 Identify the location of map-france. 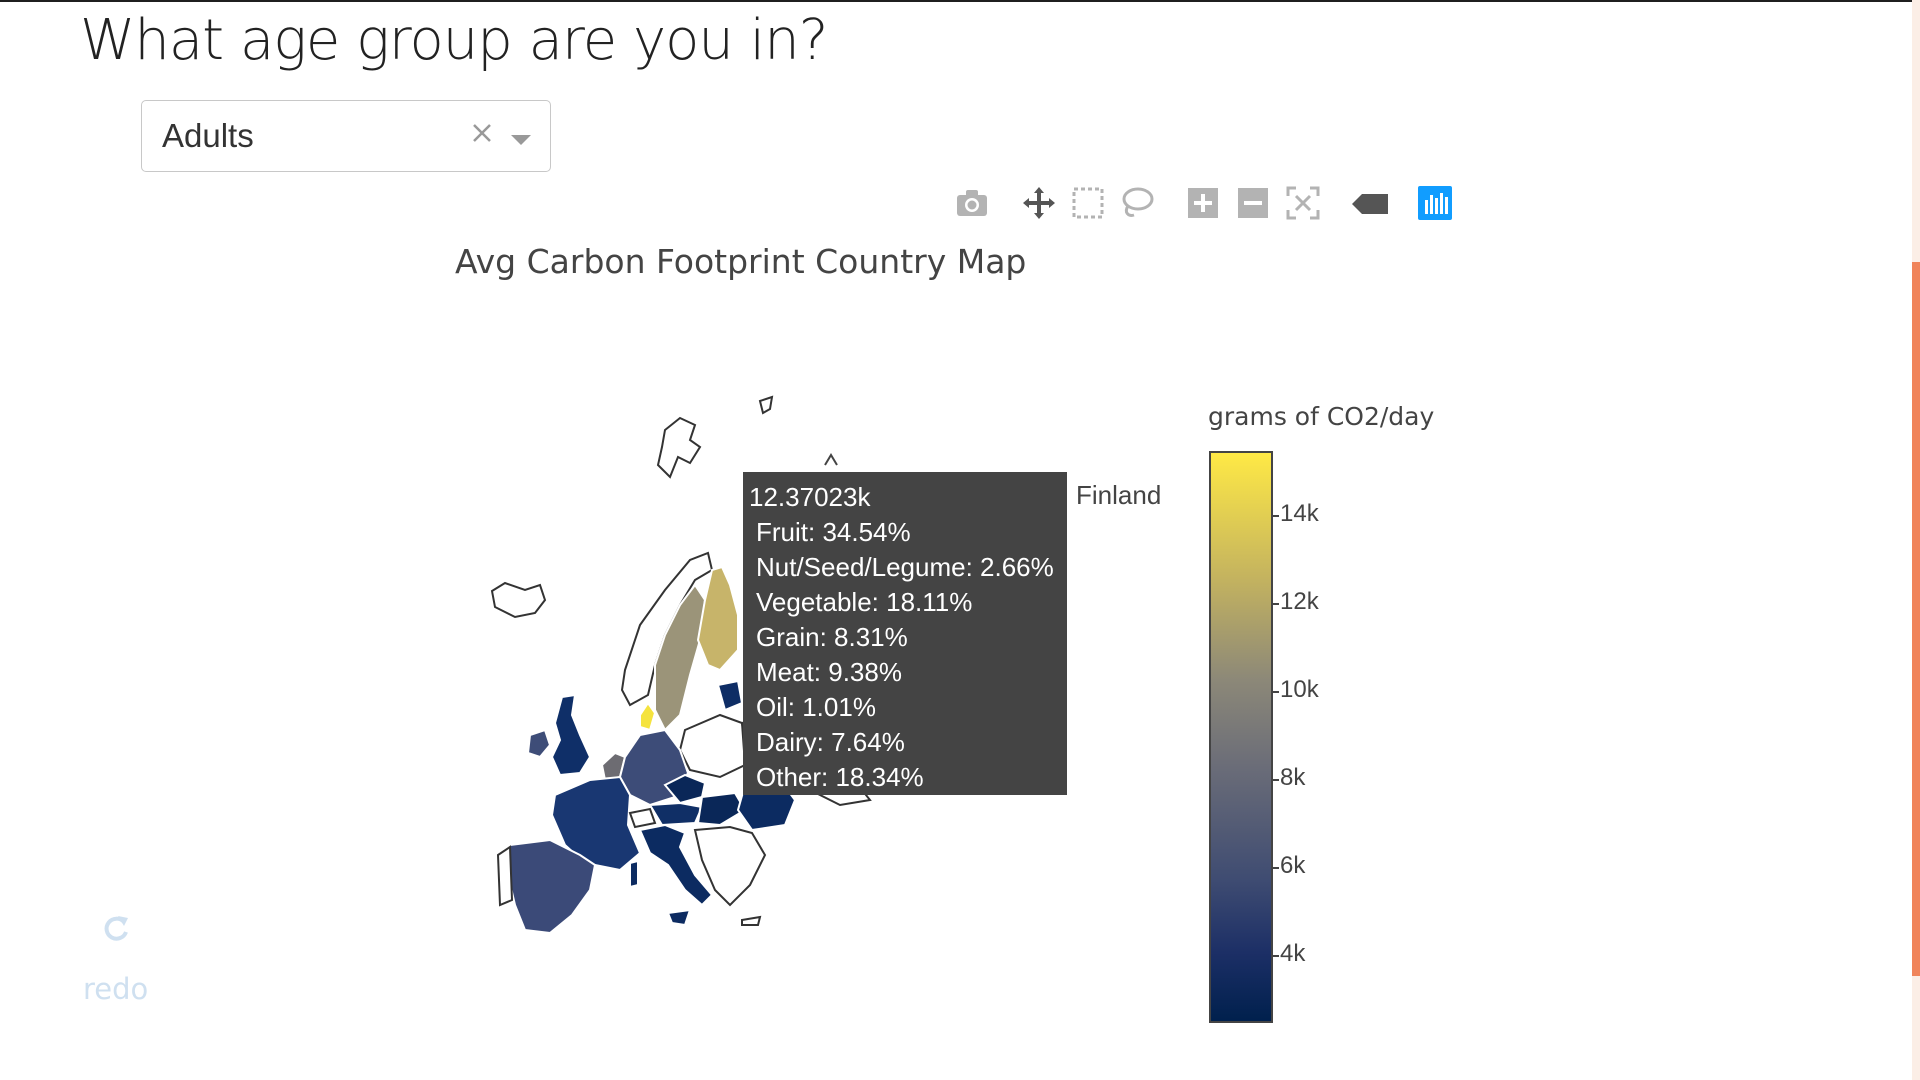
(596, 823).